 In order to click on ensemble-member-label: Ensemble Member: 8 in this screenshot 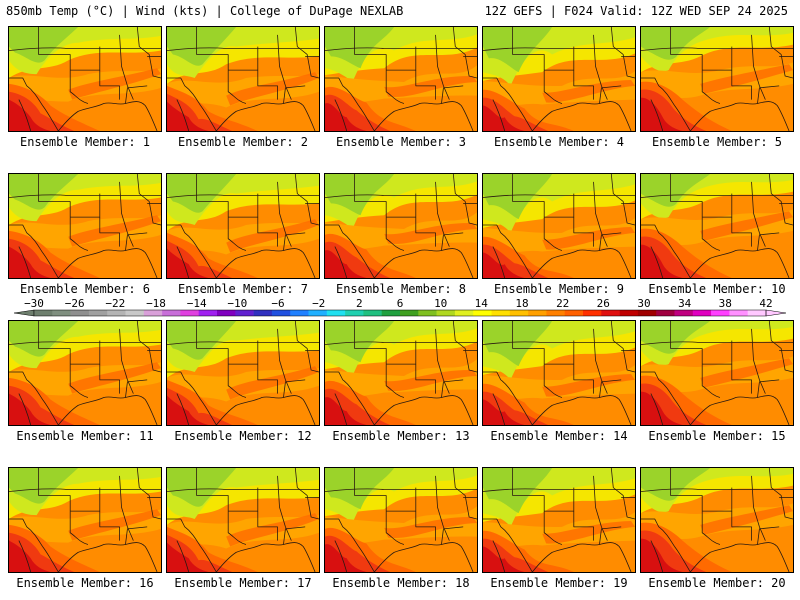, I will do `click(401, 289)`.